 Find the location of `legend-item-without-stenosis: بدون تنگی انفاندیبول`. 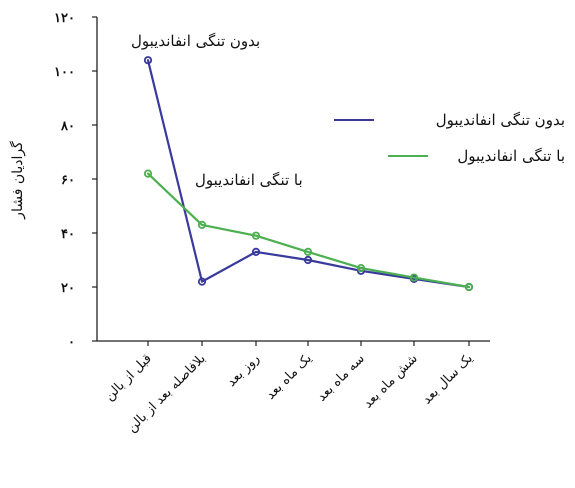

legend-item-without-stenosis: بدون تنگی انفاندیبول is located at coordinates (449, 120).